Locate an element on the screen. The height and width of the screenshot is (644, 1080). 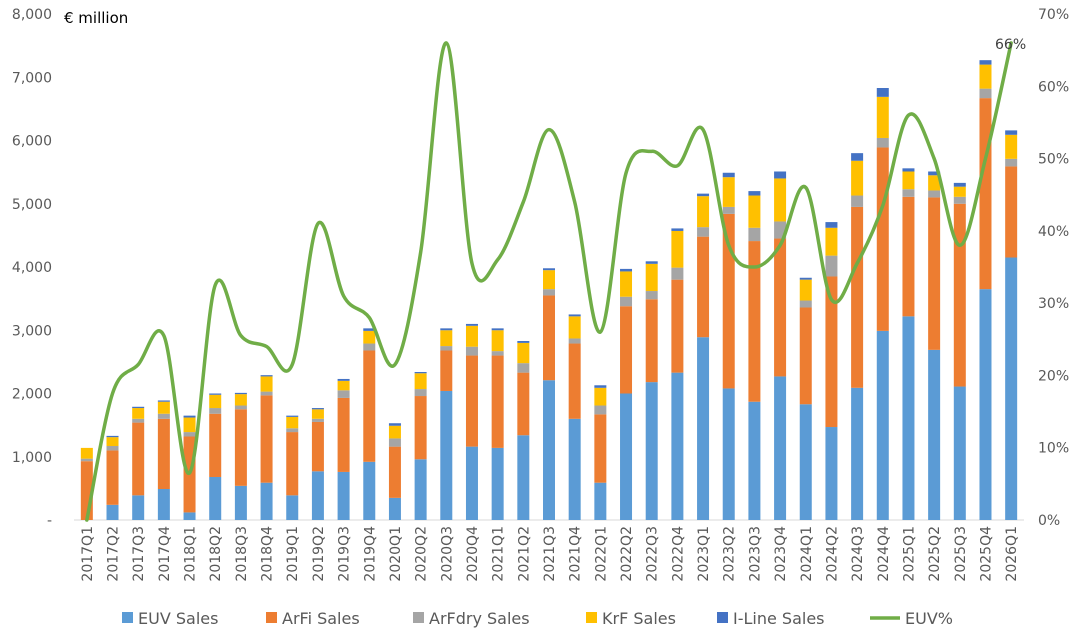
x-tick-label: 2020Q2 is located at coordinates (422, 554).